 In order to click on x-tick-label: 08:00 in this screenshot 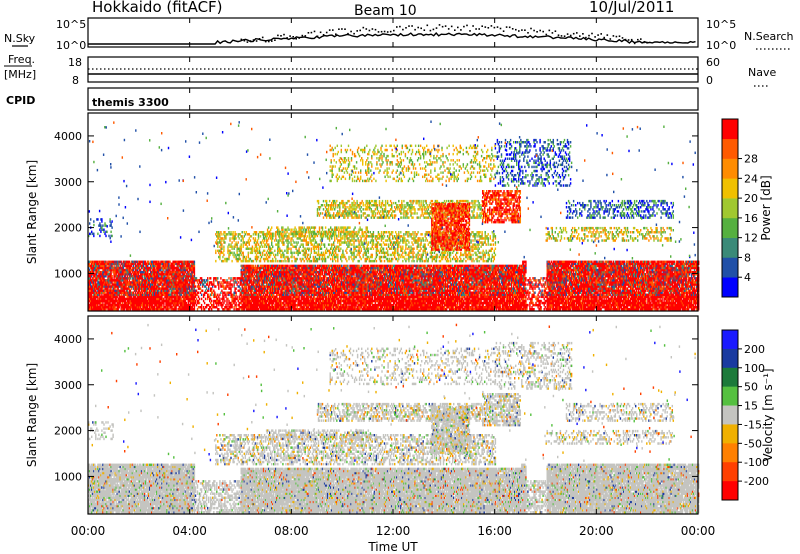, I will do `click(291, 531)`.